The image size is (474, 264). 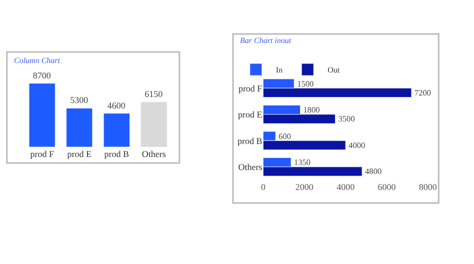 What do you see at coordinates (249, 141) in the screenshot?
I see `y-tick-label: prod B` at bounding box center [249, 141].